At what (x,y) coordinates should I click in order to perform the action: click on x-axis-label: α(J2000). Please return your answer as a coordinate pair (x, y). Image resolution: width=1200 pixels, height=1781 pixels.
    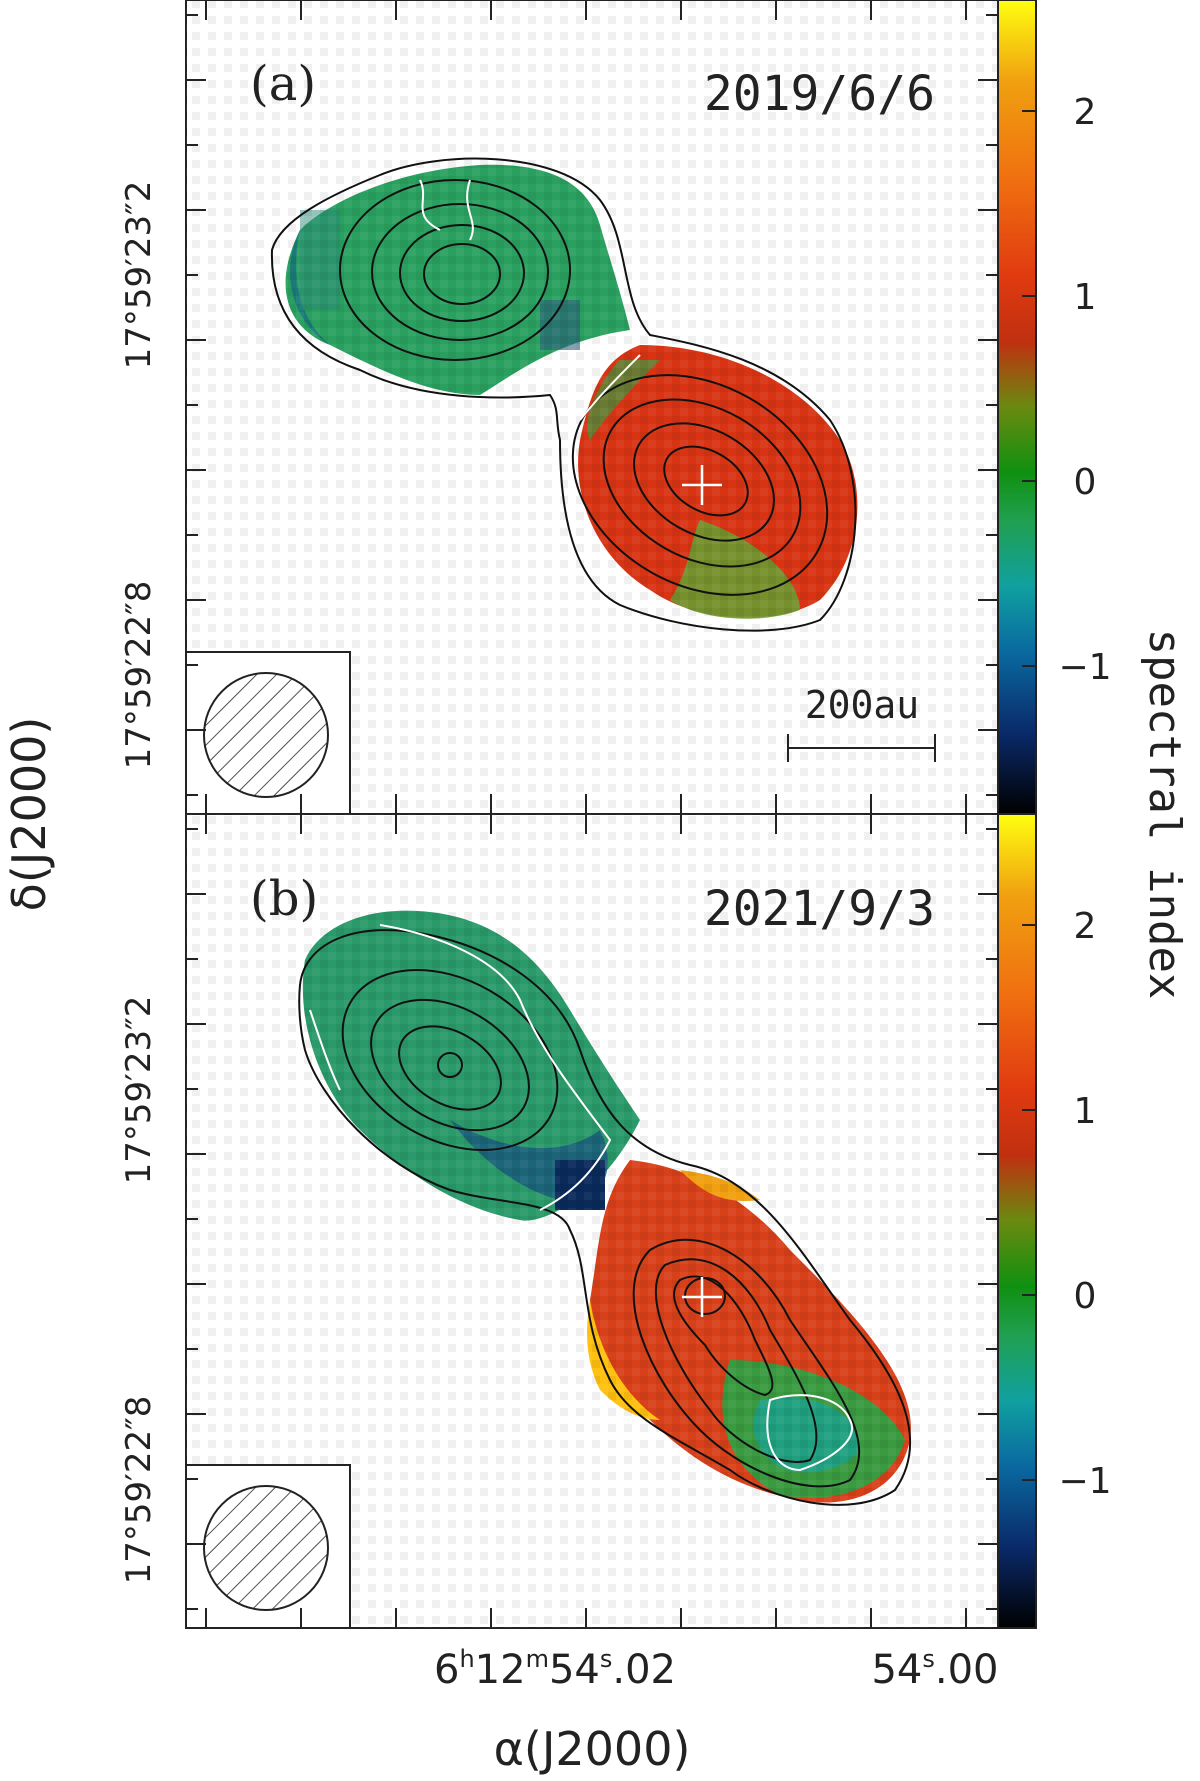
    Looking at the image, I should click on (592, 1749).